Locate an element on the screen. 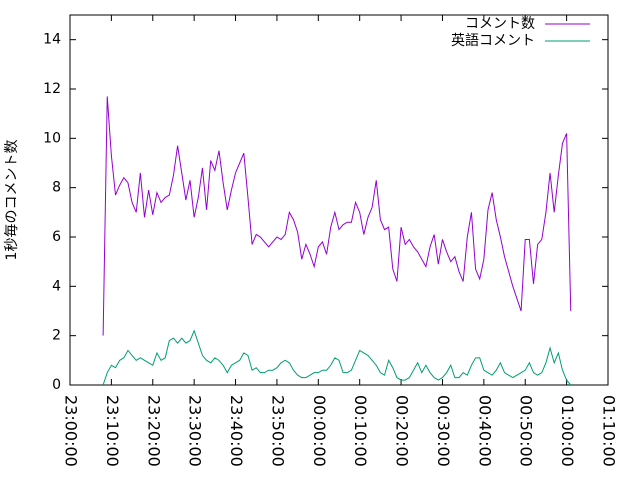  x-tick-label: 23:40:00 is located at coordinates (236, 431).